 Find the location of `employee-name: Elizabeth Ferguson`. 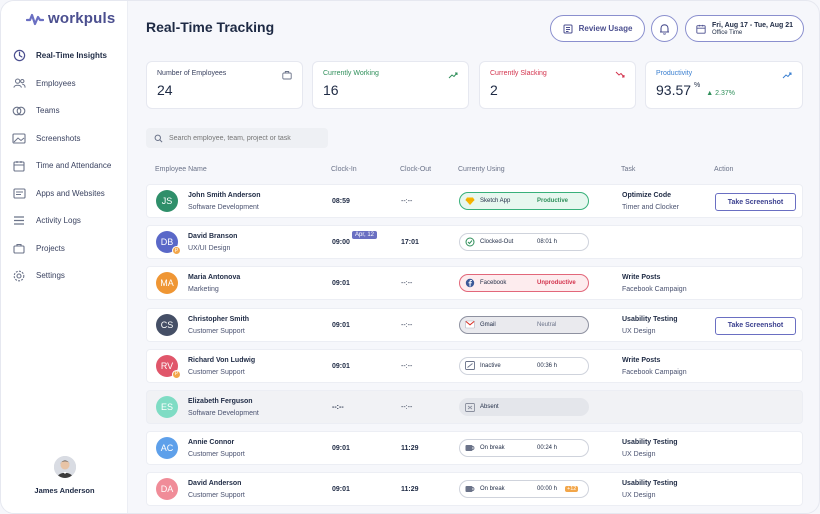

employee-name: Elizabeth Ferguson is located at coordinates (220, 401).